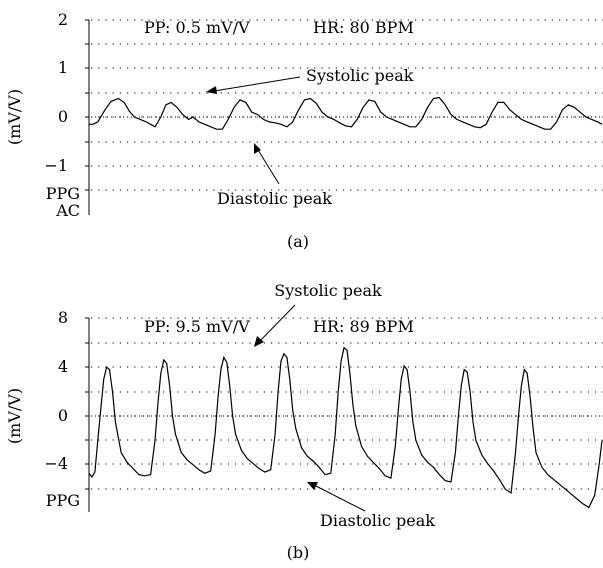  Describe the element at coordinates (197, 27) in the screenshot. I see `panel-a-pp-text: PP: 0.5 mV/V` at that location.